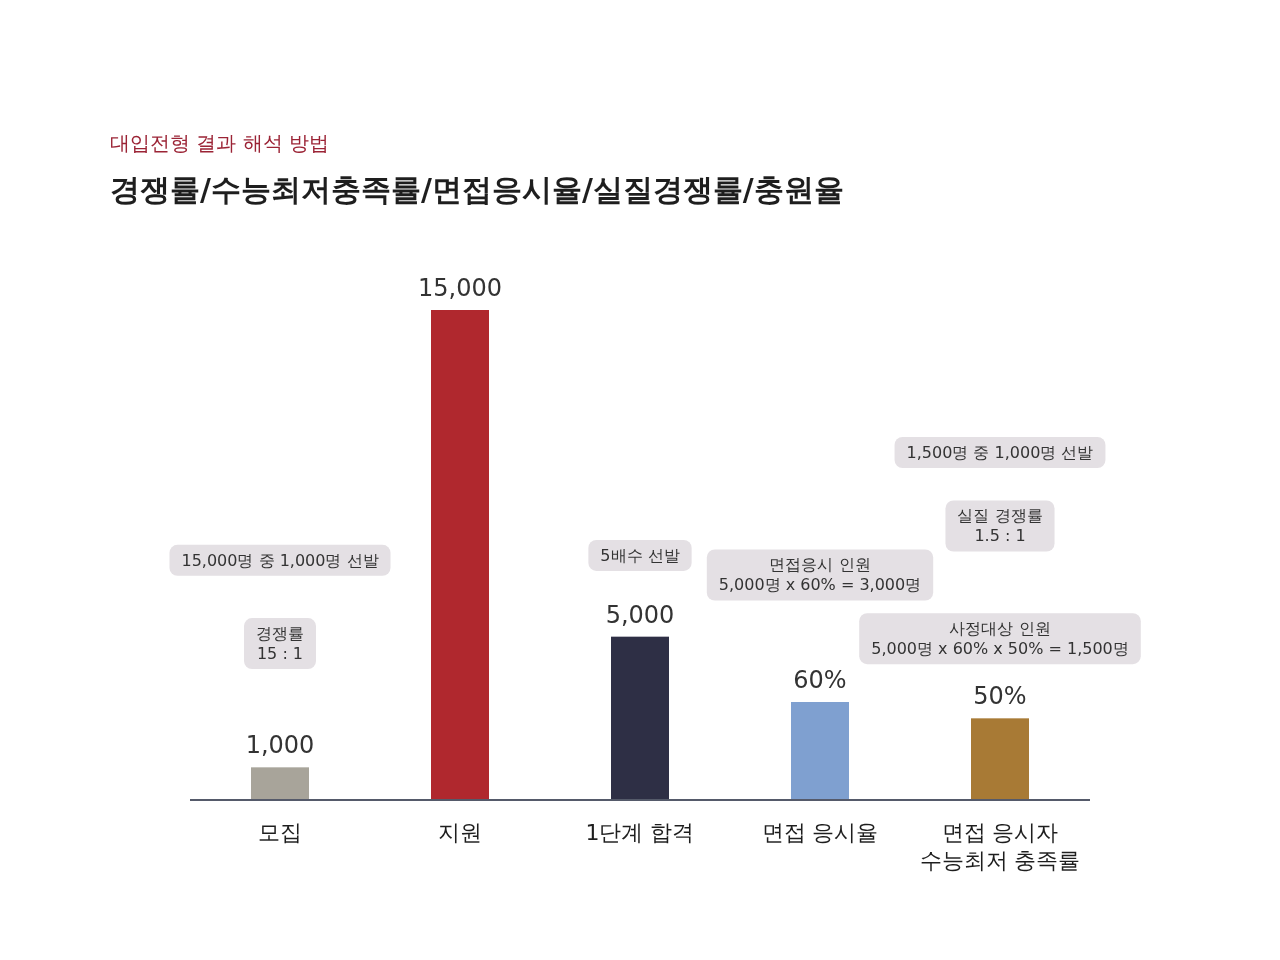 This screenshot has height=960, width=1280. I want to click on annotation: 면접응시 인원 5,000명 x 60% = 3,000명, so click(820, 575).